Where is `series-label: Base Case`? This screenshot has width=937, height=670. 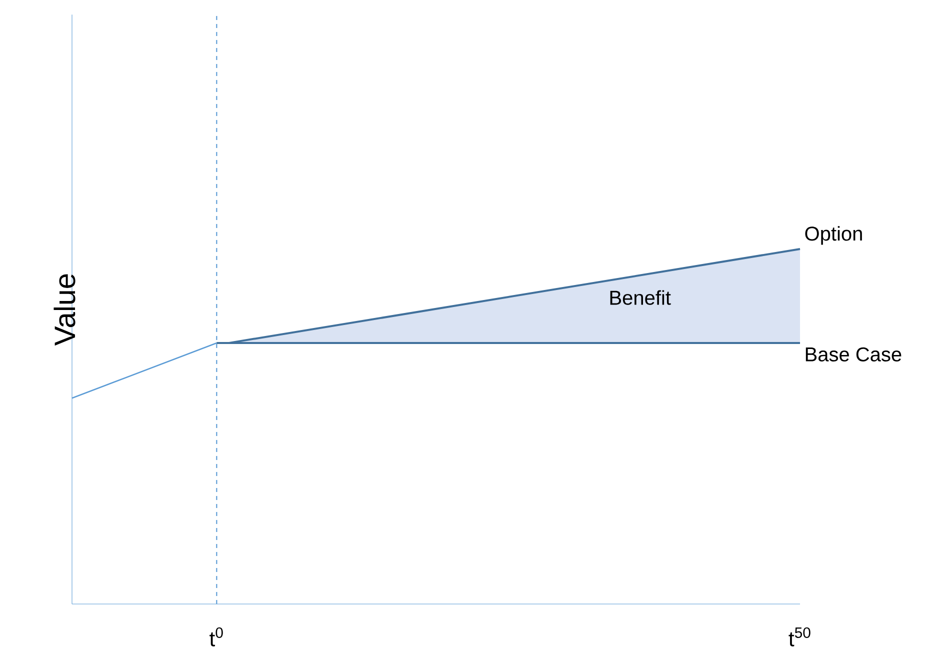 series-label: Base Case is located at coordinates (854, 354).